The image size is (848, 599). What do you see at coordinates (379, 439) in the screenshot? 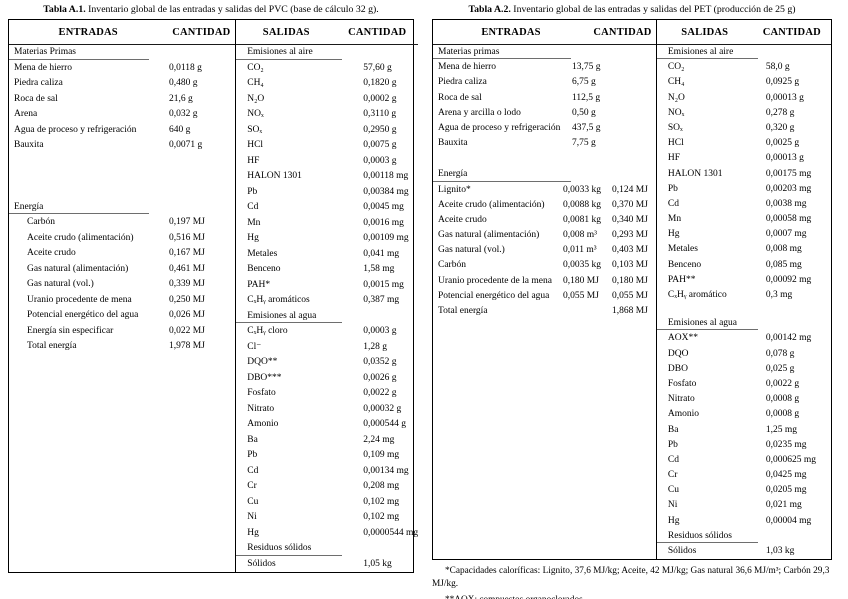
I see `row-quantity: 2,24 mg` at bounding box center [379, 439].